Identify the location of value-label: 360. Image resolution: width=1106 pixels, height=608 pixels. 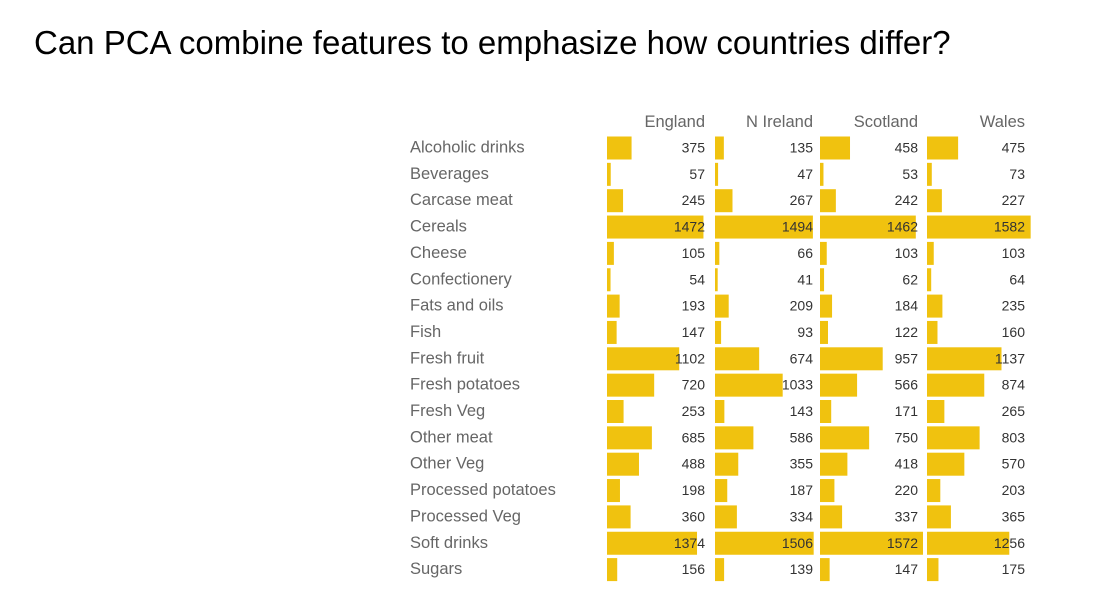
(694, 516).